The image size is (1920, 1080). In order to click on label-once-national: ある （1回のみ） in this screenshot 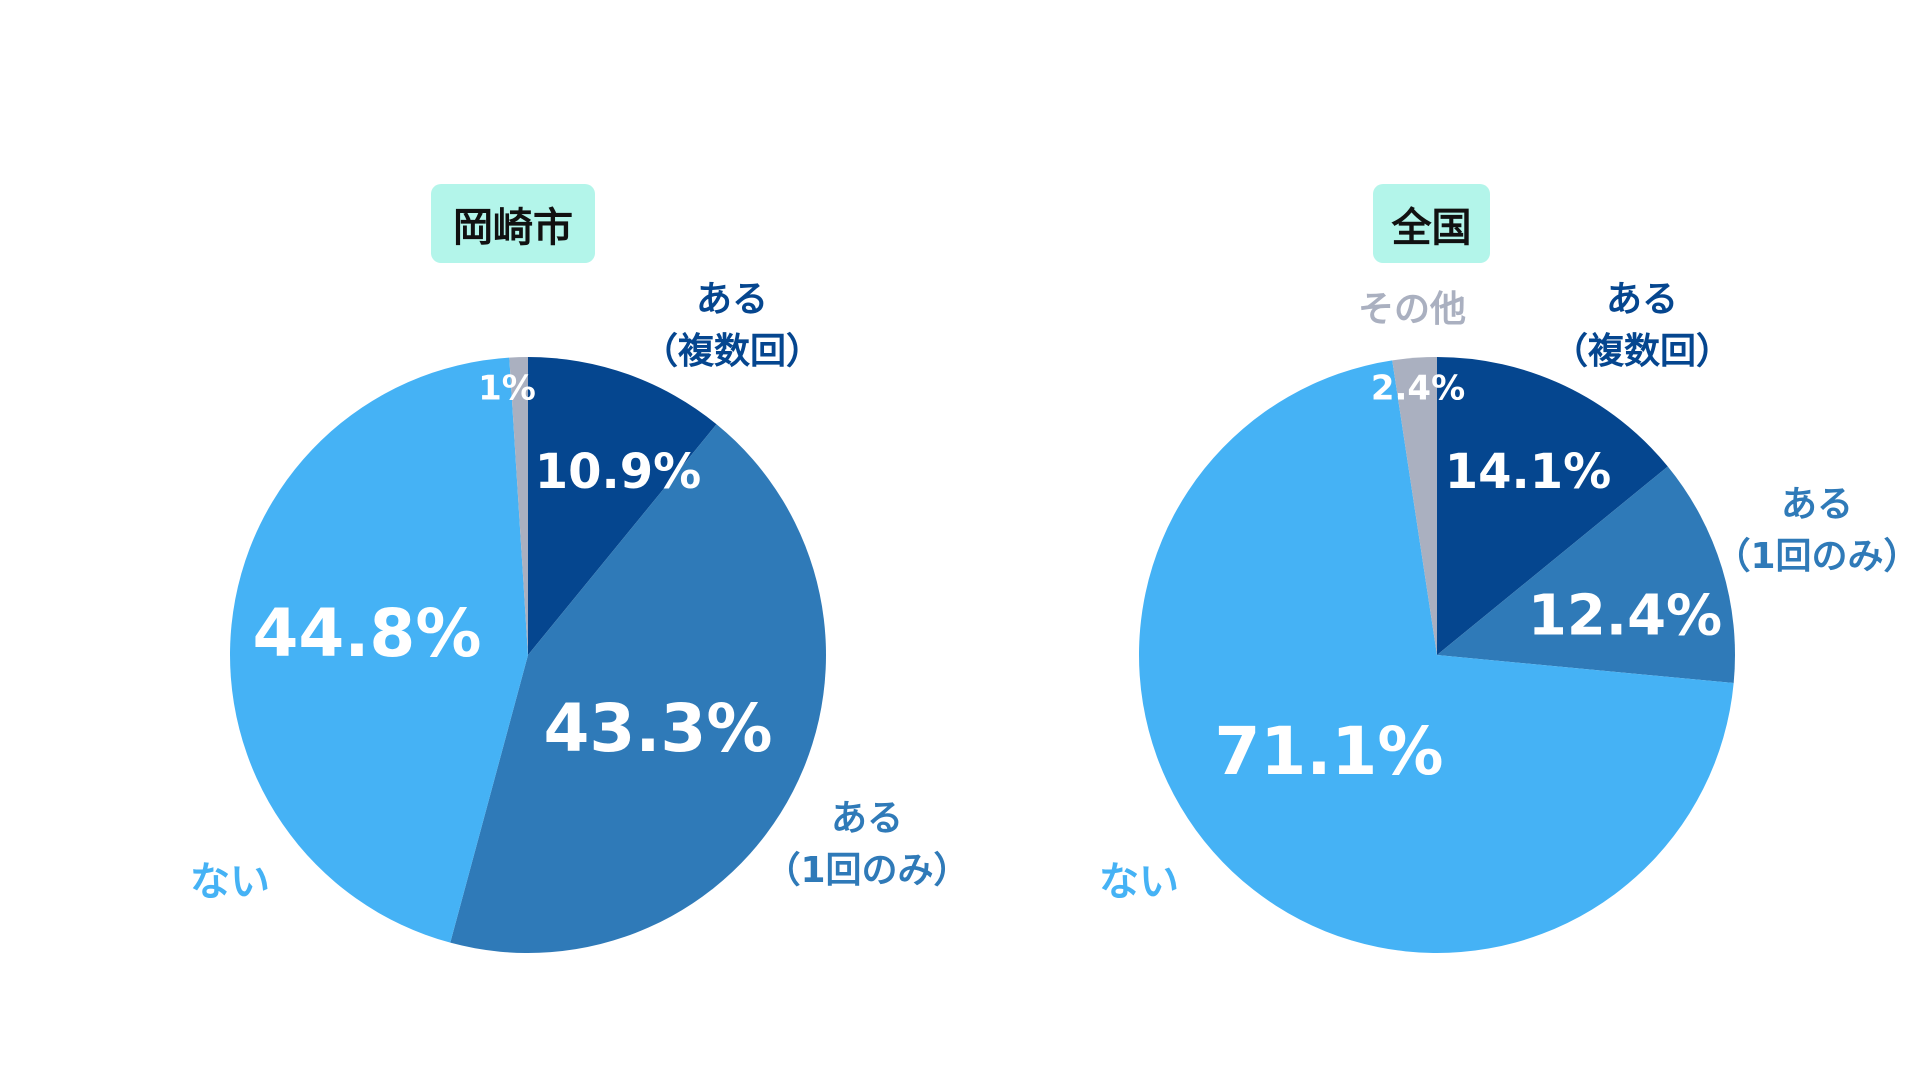, I will do `click(1816, 531)`.